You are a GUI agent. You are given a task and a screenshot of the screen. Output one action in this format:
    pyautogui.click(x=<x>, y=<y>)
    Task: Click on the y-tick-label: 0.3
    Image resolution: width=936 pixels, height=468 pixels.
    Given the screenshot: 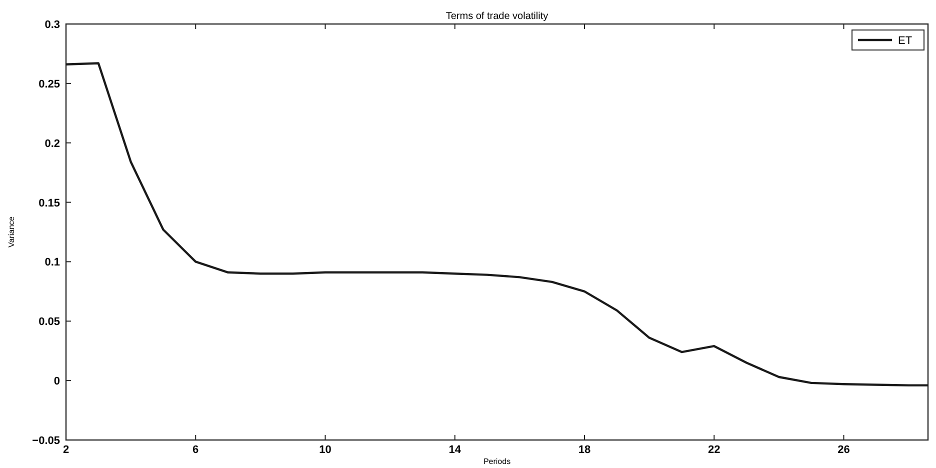 What is the action you would take?
    pyautogui.click(x=52, y=25)
    